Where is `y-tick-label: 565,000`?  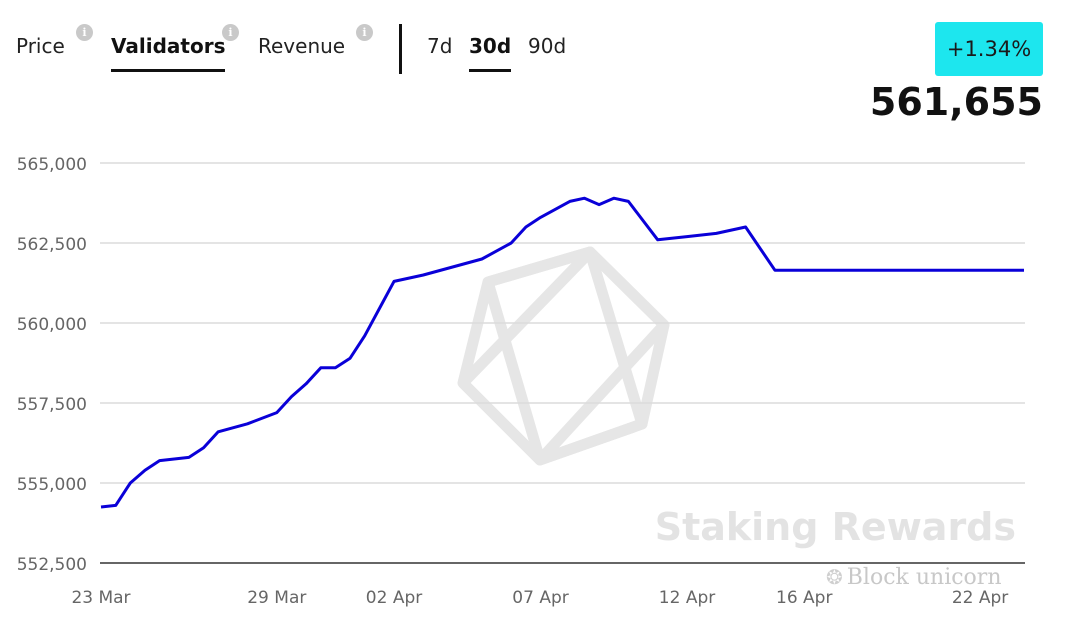
y-tick-label: 565,000 is located at coordinates (52, 165).